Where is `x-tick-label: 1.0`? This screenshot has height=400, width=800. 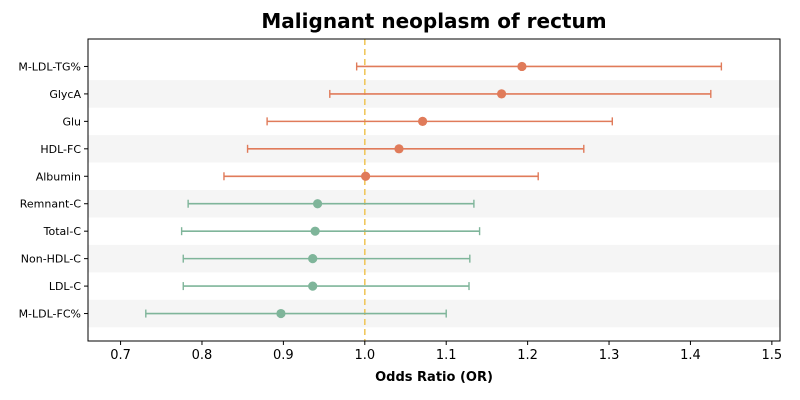 x-tick-label: 1.0 is located at coordinates (364, 355).